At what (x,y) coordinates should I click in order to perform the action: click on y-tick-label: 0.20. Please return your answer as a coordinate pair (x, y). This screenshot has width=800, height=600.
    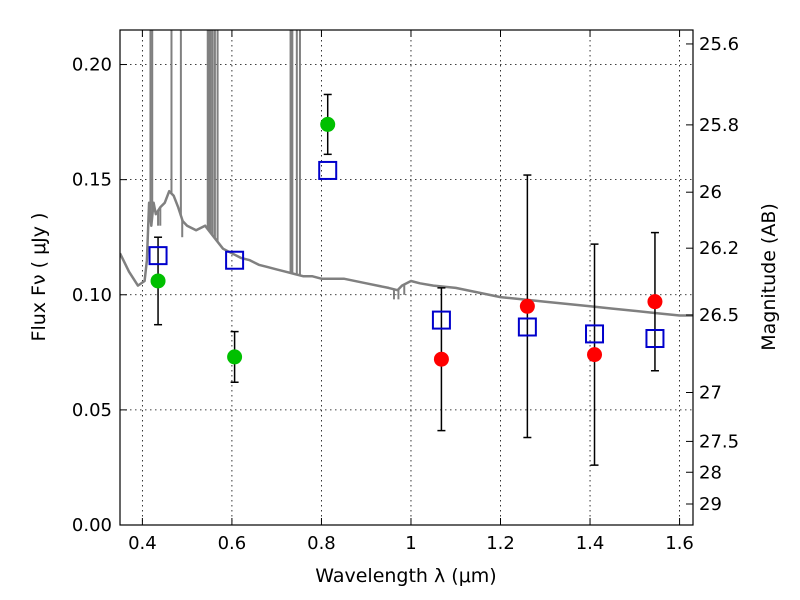
    Looking at the image, I should click on (92, 65).